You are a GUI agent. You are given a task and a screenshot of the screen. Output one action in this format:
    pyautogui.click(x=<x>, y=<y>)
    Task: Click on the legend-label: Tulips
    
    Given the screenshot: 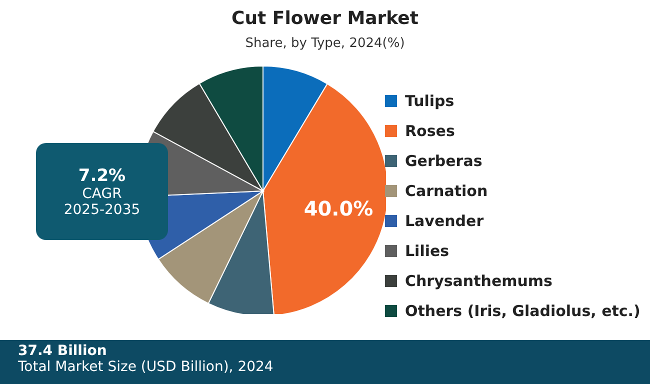 What is the action you would take?
    pyautogui.click(x=429, y=101)
    